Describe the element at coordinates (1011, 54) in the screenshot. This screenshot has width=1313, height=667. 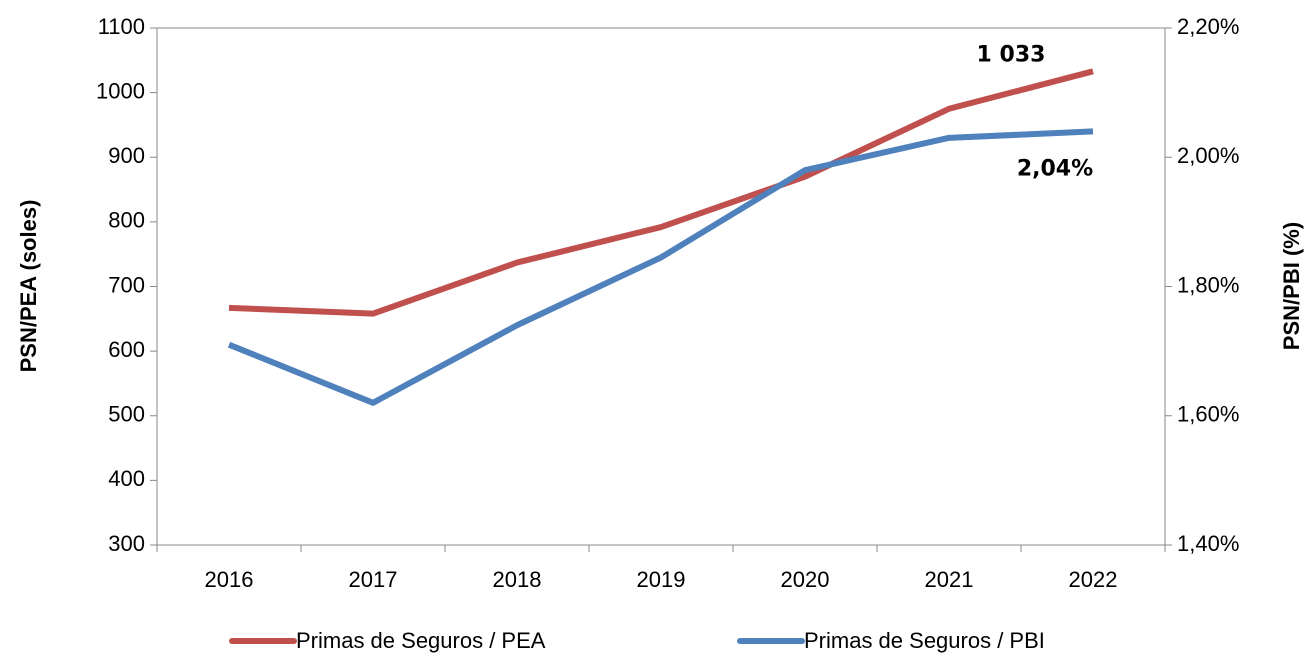
I see `data-label: 1 033` at that location.